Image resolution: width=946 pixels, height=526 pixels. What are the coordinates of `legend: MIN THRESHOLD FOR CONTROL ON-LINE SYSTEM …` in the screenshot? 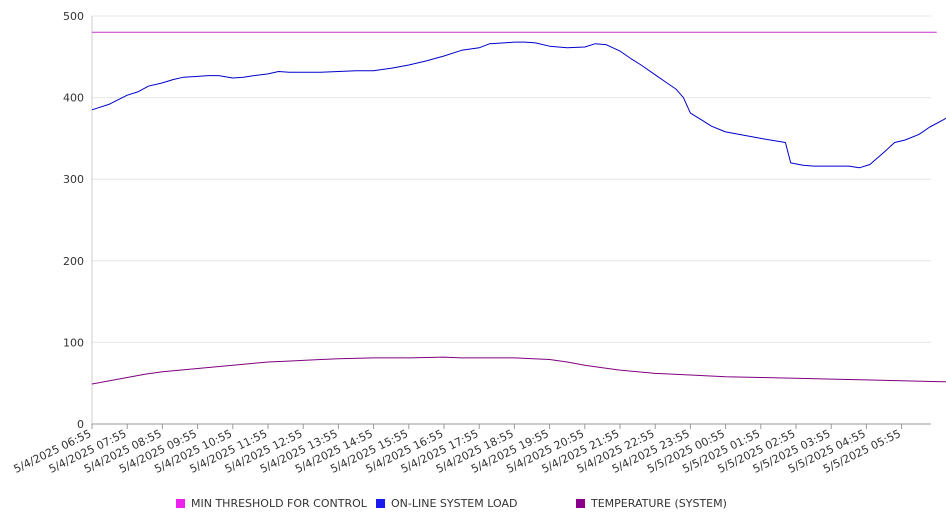 It's located at (473, 506).